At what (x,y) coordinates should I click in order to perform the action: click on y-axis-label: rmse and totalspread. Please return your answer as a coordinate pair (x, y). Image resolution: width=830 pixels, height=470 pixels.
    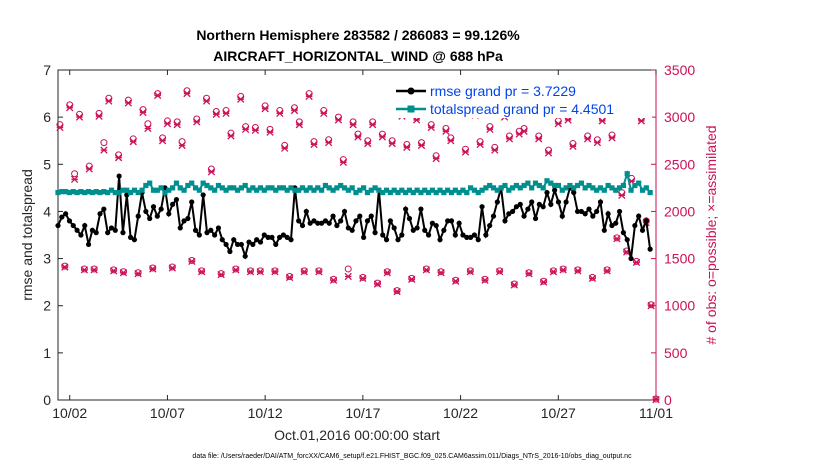
    Looking at the image, I should click on (27, 235).